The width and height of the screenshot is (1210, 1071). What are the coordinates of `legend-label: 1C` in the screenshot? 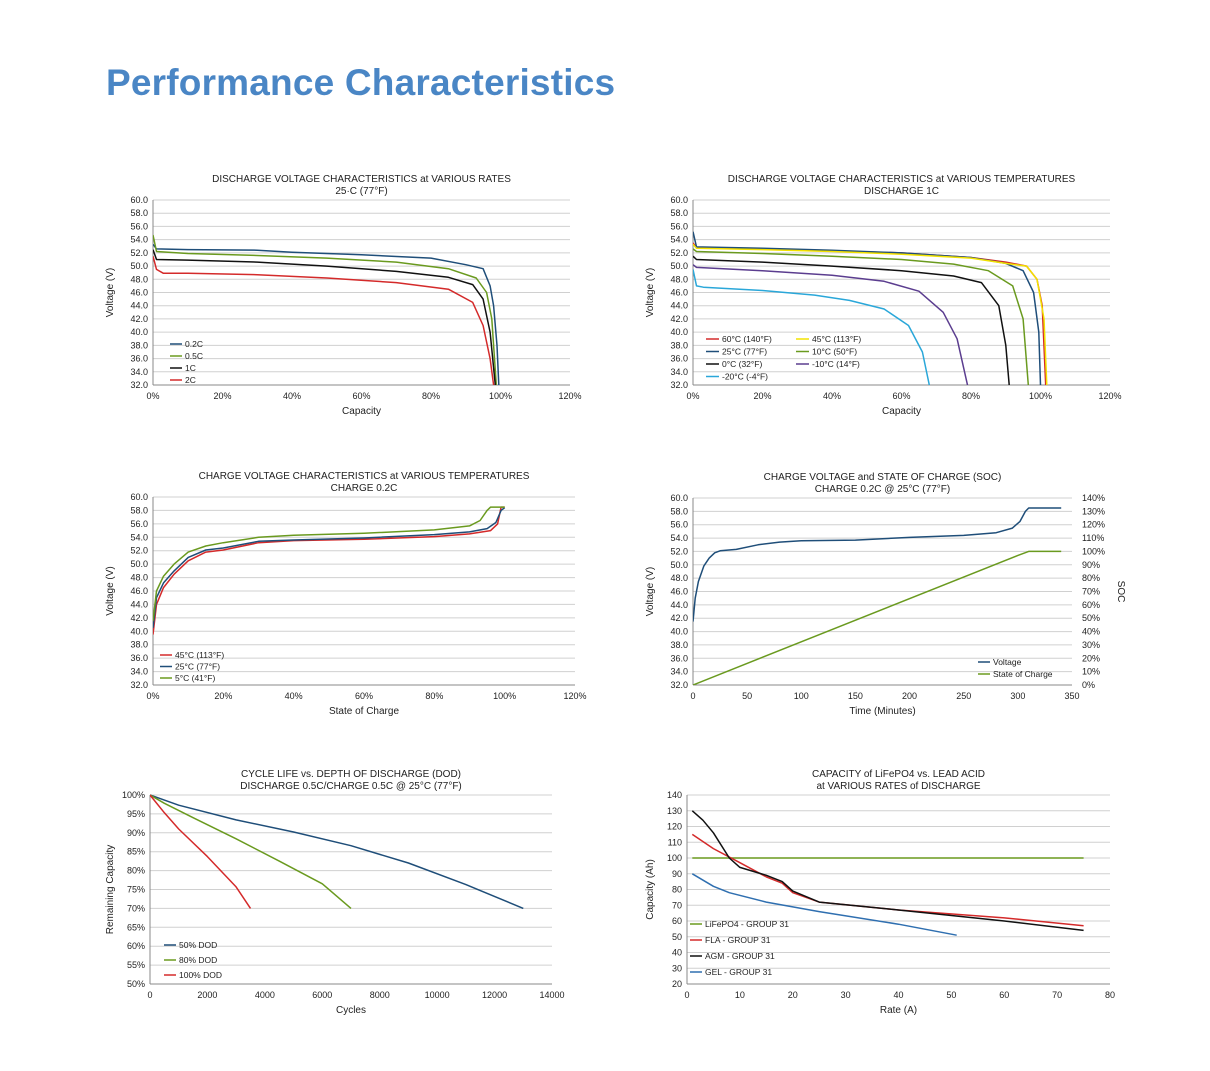 It's located at (190, 368).